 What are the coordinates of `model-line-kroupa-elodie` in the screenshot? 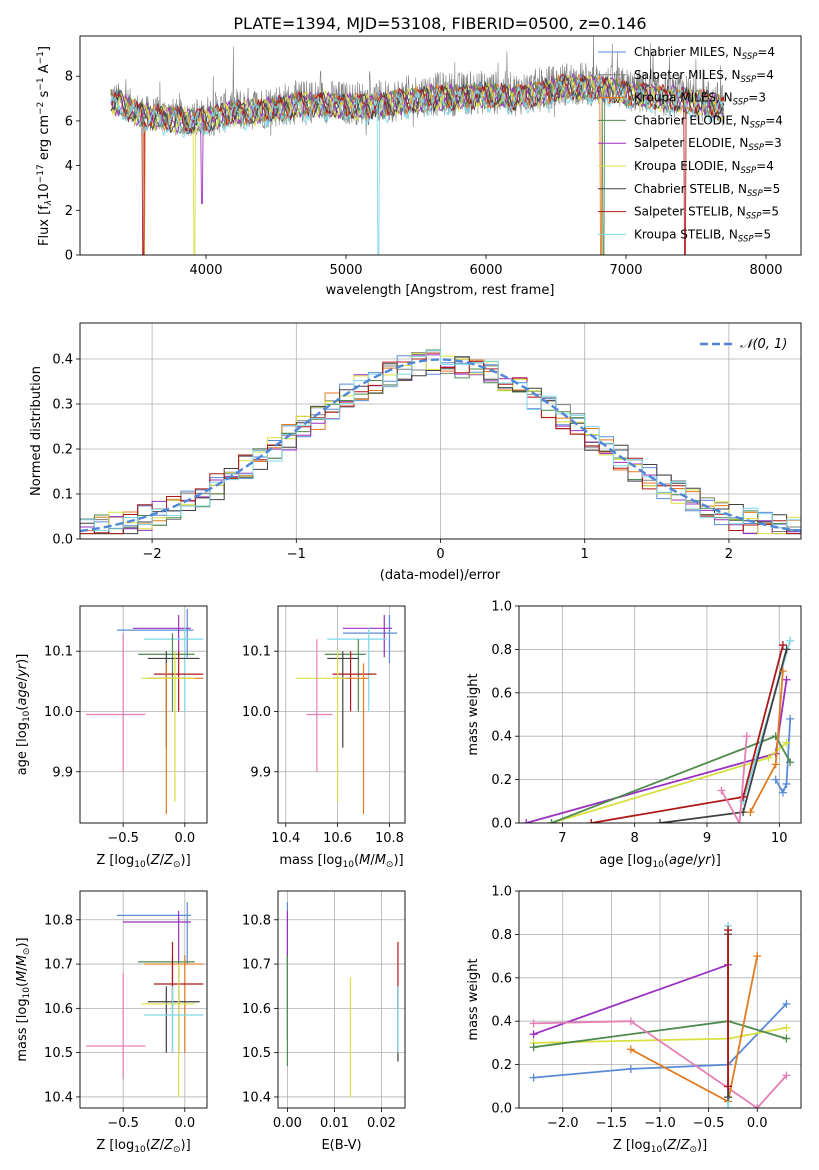 It's located at (417, 164).